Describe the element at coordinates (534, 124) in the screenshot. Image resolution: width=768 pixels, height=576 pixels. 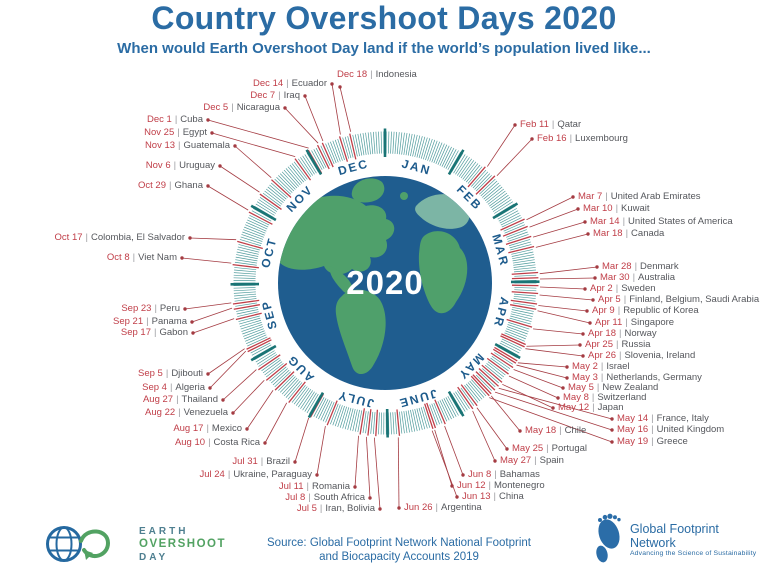
I see `entry-date: Feb 11` at that location.